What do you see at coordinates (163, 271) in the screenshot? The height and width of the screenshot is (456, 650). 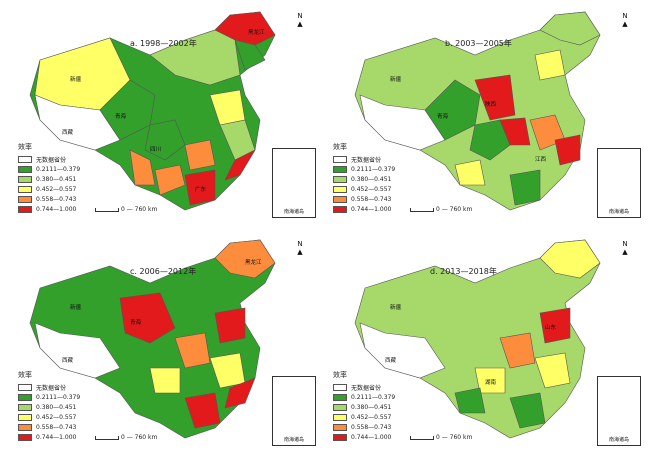 I see `panel-title: c. 2006—2012年` at bounding box center [163, 271].